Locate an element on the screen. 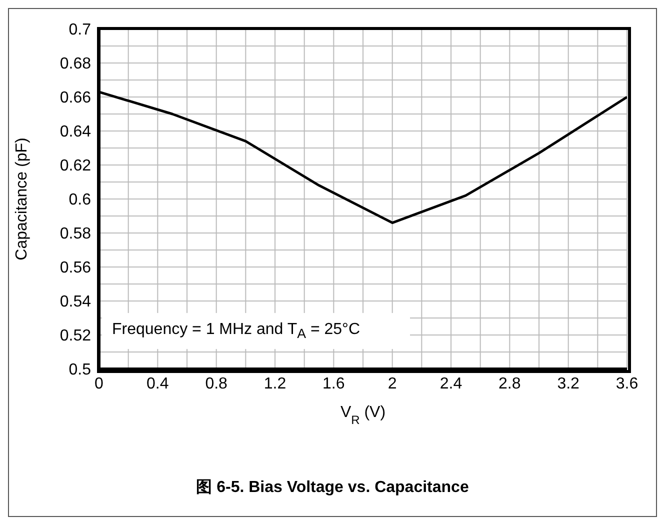 The image size is (663, 525). y-tick-label: 0.52 is located at coordinates (76, 336).